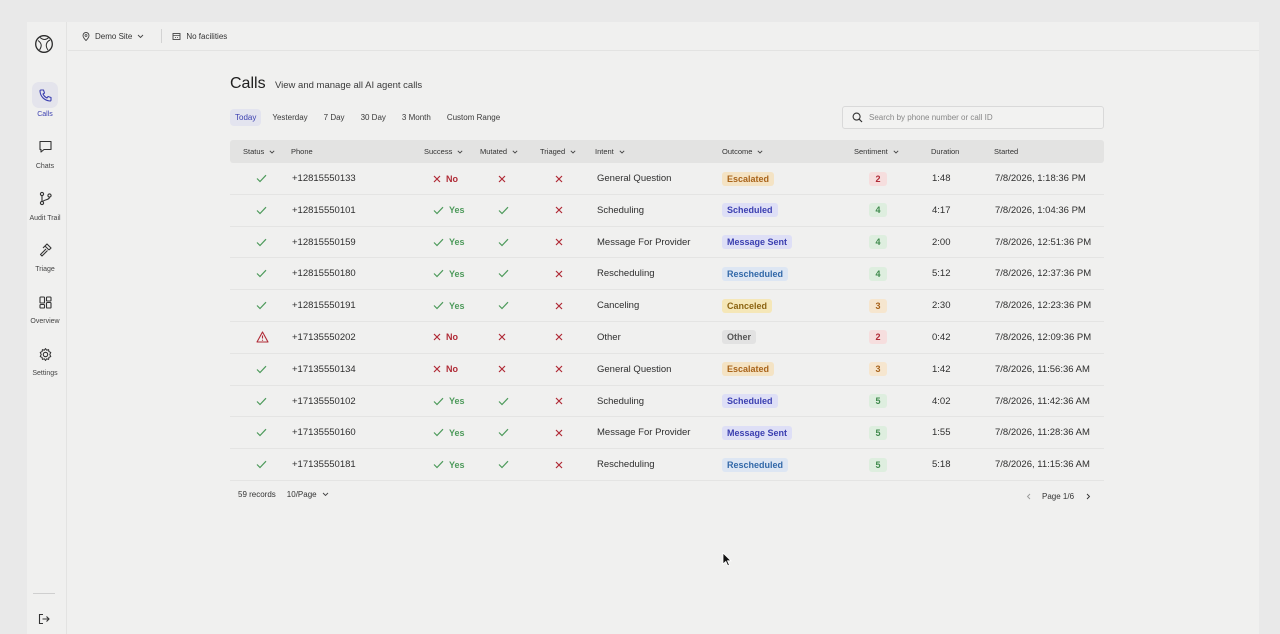 The width and height of the screenshot is (1280, 634). Describe the element at coordinates (878, 432) in the screenshot. I see `sentiment-cell: 5` at that location.